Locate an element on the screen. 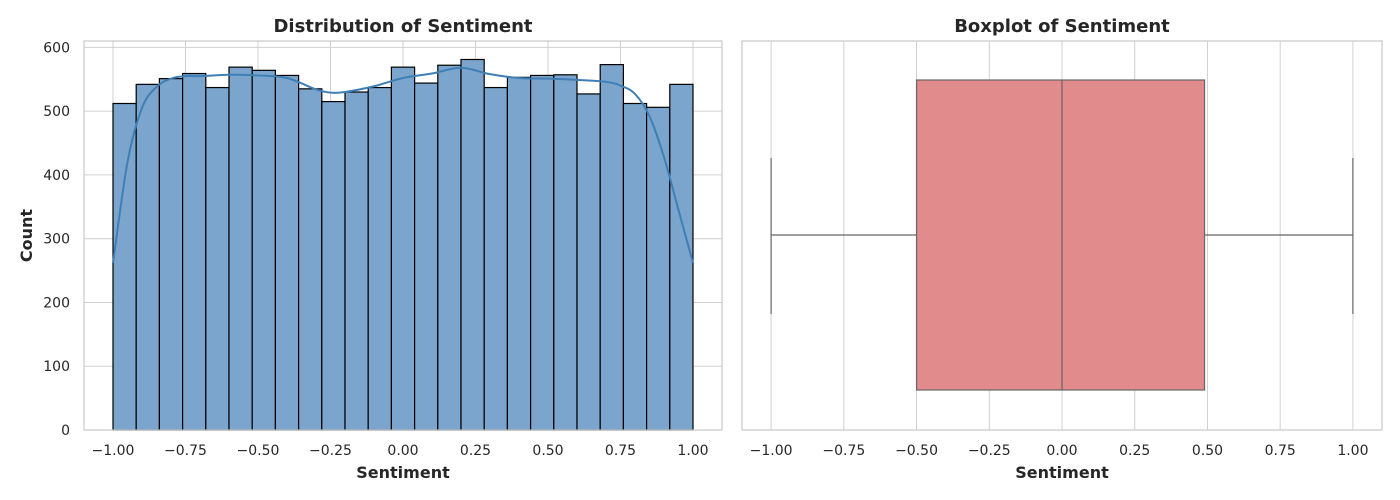  histogram-y-tick-label: 300 is located at coordinates (56, 240).